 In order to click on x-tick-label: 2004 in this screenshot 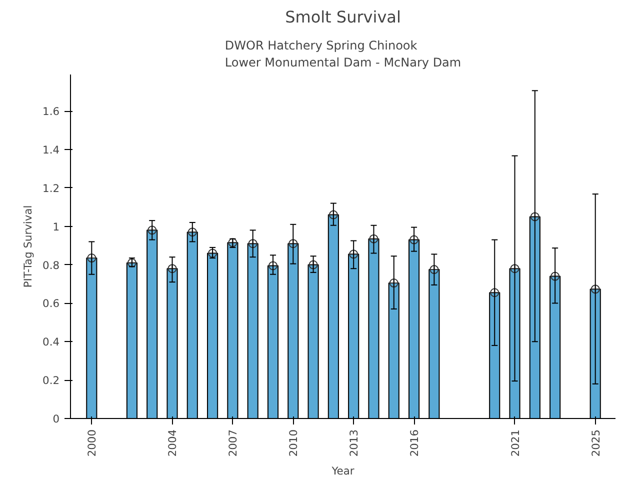, I will do `click(173, 443)`.